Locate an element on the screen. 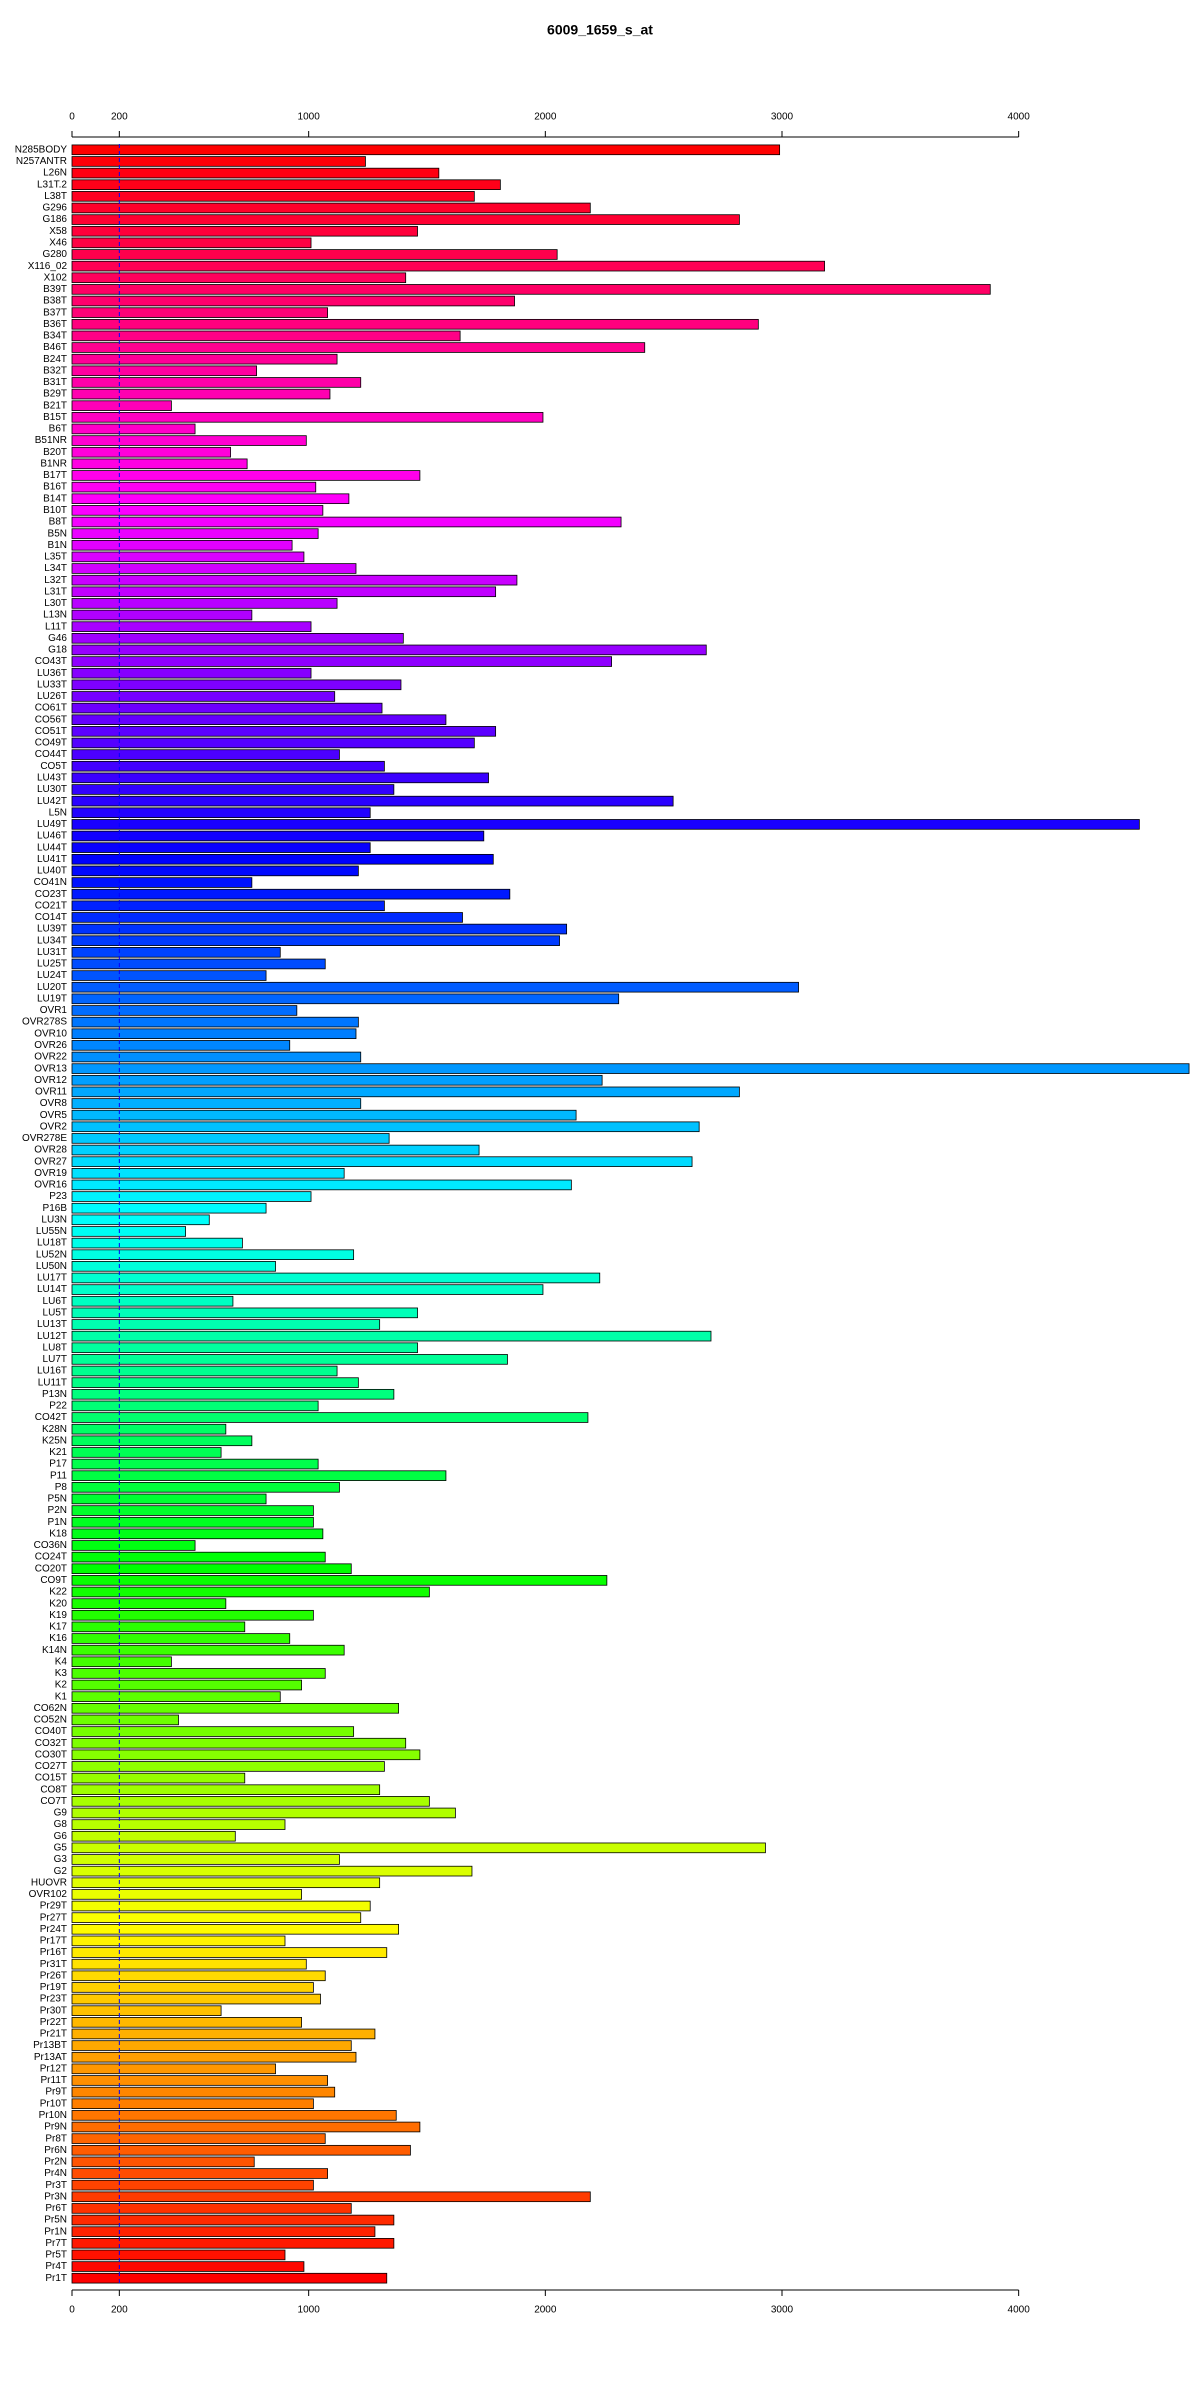 The width and height of the screenshot is (1200, 2400). y-tick-label: CO41N is located at coordinates (50, 882).